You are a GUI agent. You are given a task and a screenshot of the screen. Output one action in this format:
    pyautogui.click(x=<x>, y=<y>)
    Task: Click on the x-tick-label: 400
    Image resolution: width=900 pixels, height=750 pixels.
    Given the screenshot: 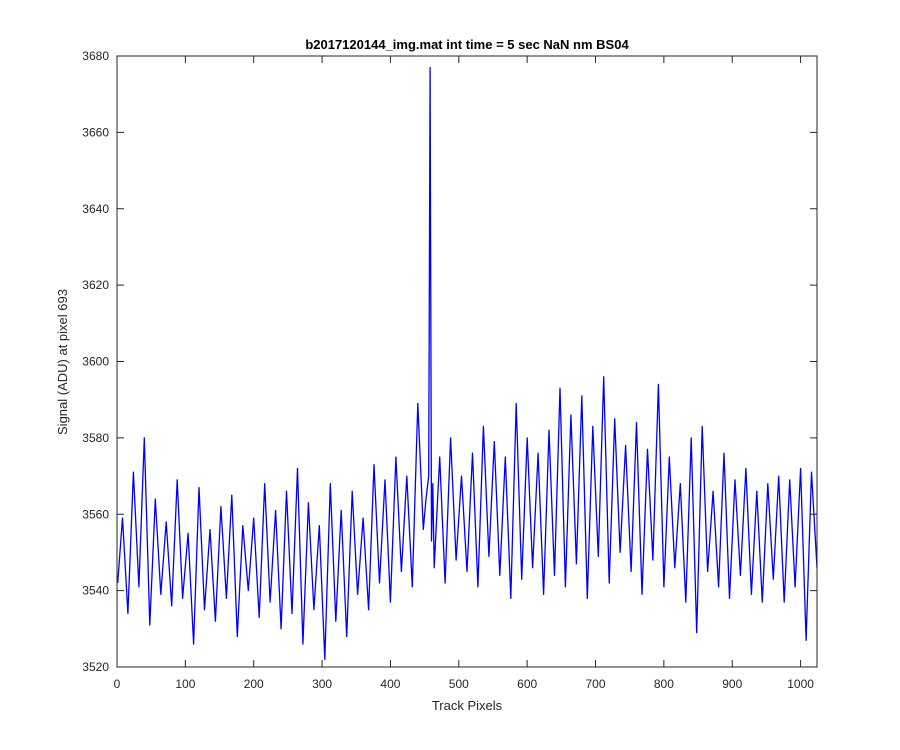 What is the action you would take?
    pyautogui.click(x=390, y=684)
    